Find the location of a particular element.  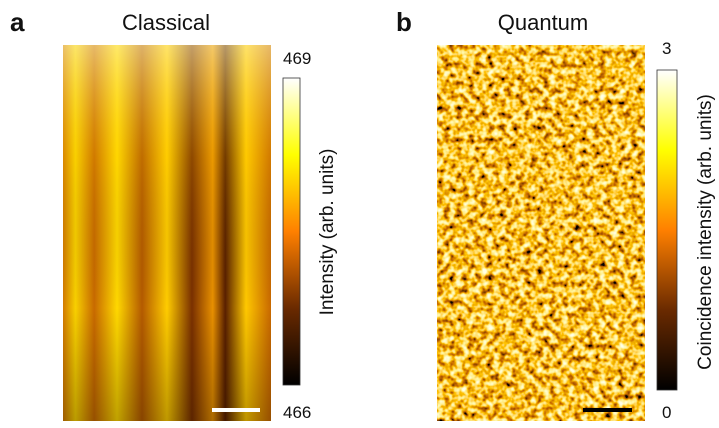

panel-title: Classical is located at coordinates (166, 22).